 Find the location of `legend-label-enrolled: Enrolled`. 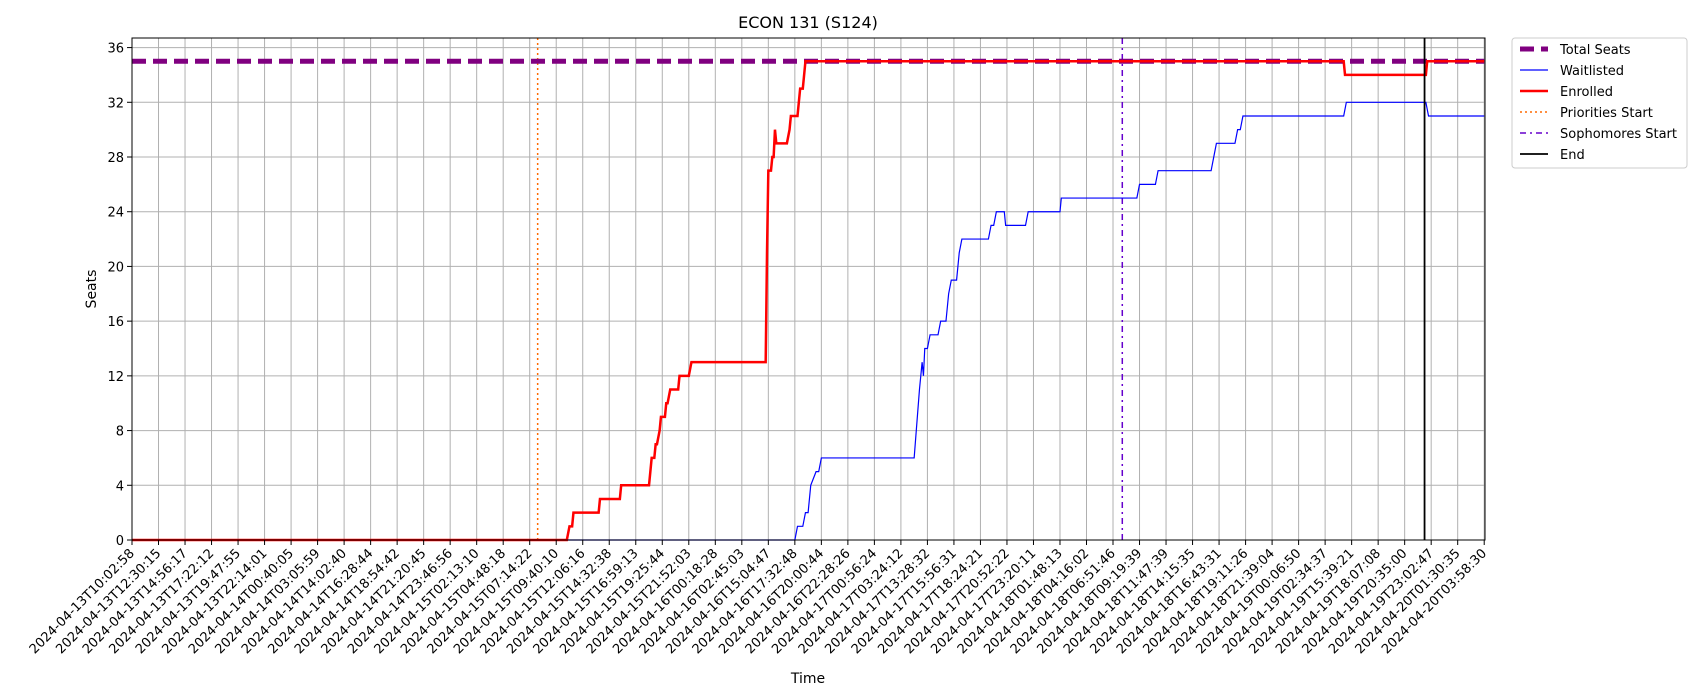

legend-label-enrolled: Enrolled is located at coordinates (1586, 92).